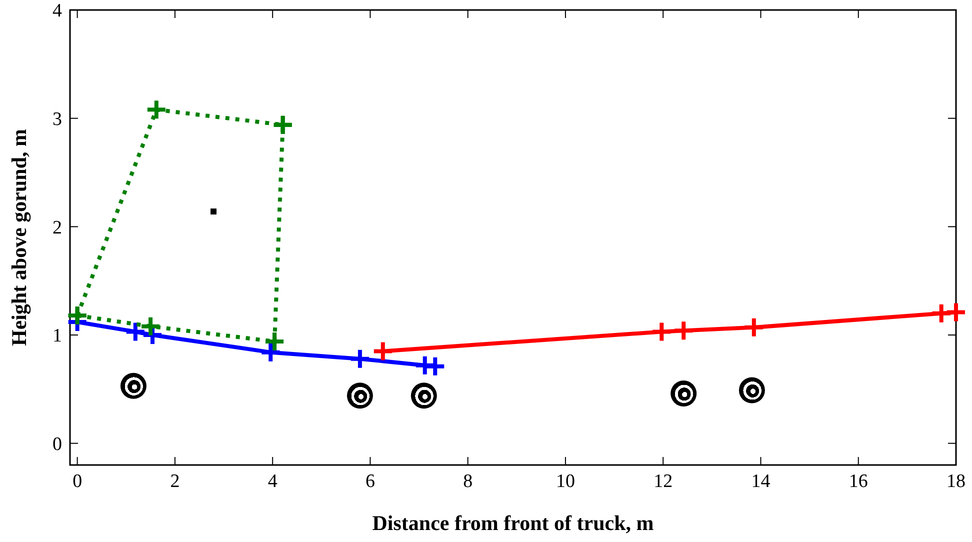 The width and height of the screenshot is (972, 542). I want to click on x-tick-label: 10, so click(565, 481).